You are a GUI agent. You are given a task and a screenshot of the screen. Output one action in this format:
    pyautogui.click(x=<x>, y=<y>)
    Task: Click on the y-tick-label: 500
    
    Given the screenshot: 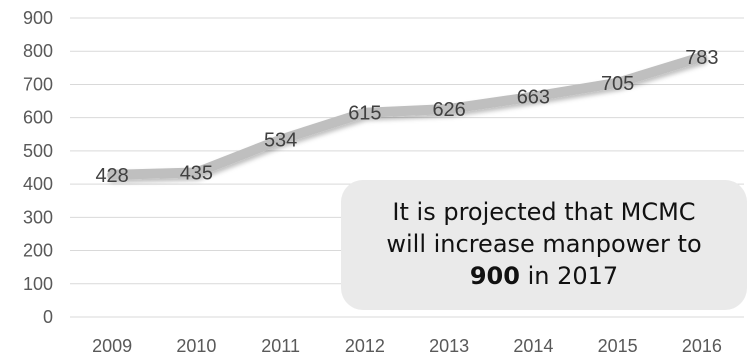 What is the action you would take?
    pyautogui.click(x=38, y=151)
    